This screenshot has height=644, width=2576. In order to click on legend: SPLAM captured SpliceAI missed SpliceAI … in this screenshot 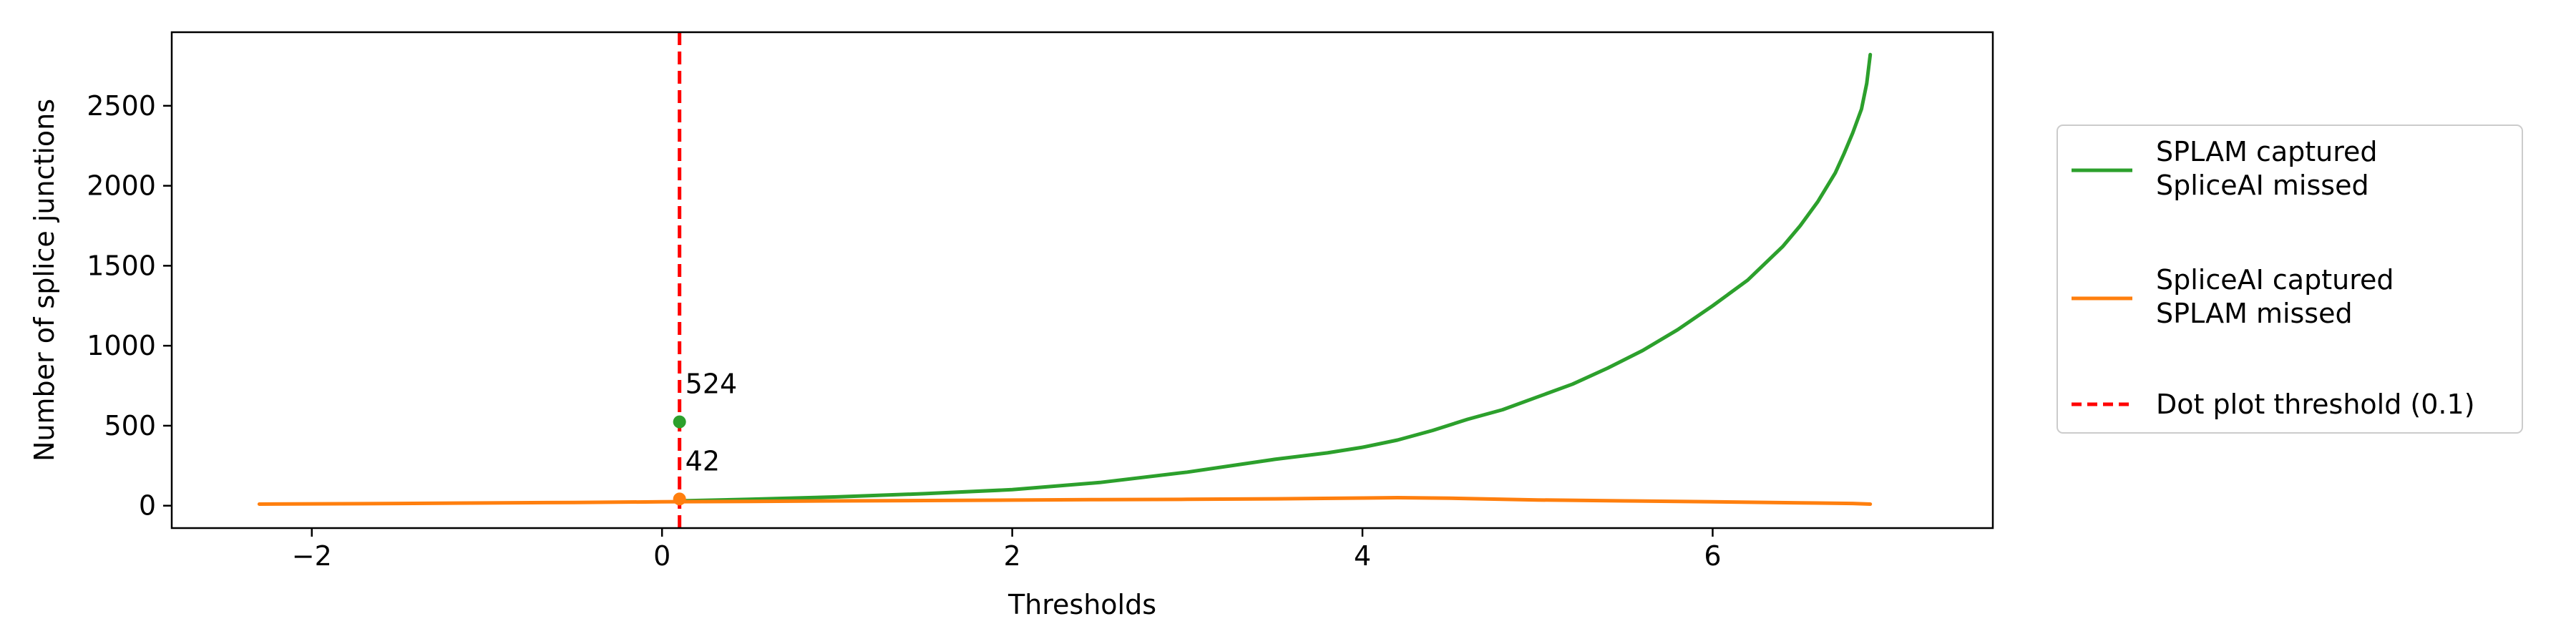, I will do `click(2290, 279)`.